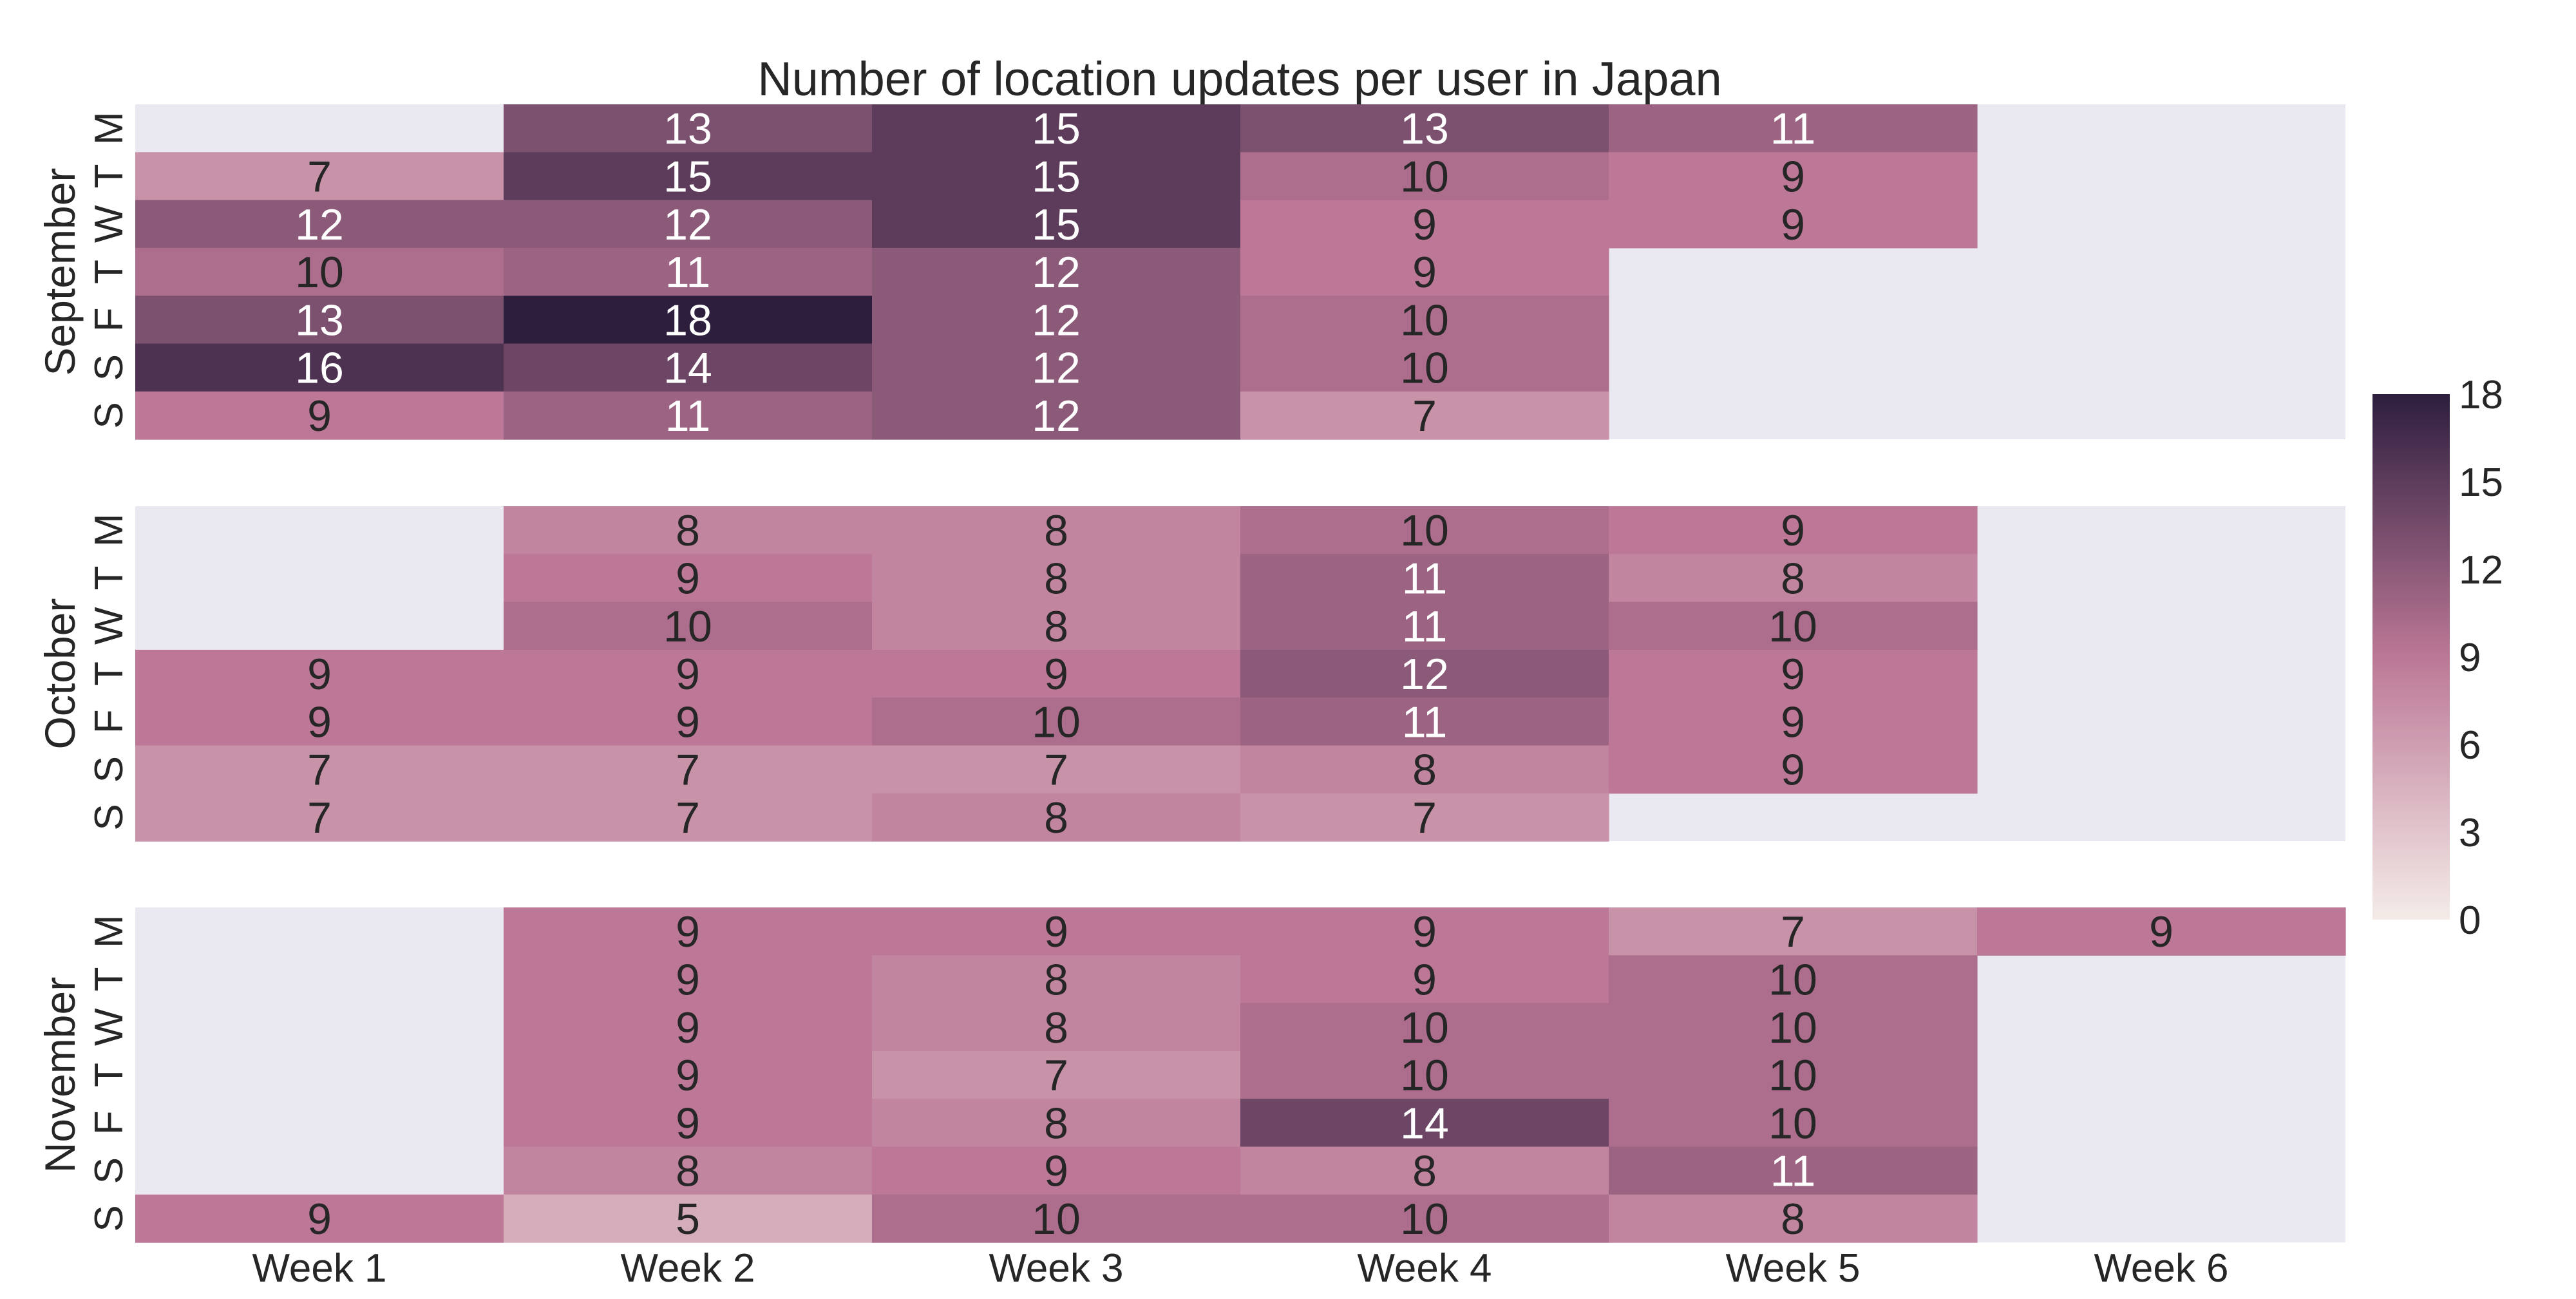 This screenshot has width=2576, height=1299. I want to click on month-label: November, so click(60, 1075).